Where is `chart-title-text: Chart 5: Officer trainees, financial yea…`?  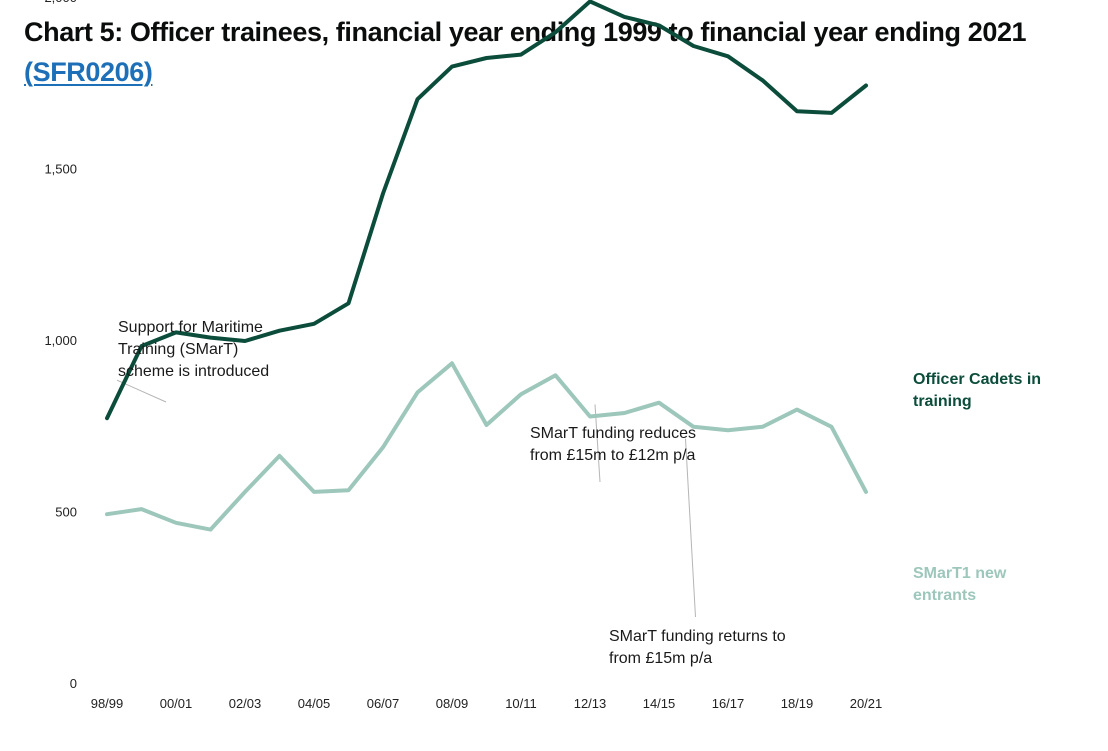
chart-title-text: Chart 5: Officer trainees, financial yea… is located at coordinates (525, 32).